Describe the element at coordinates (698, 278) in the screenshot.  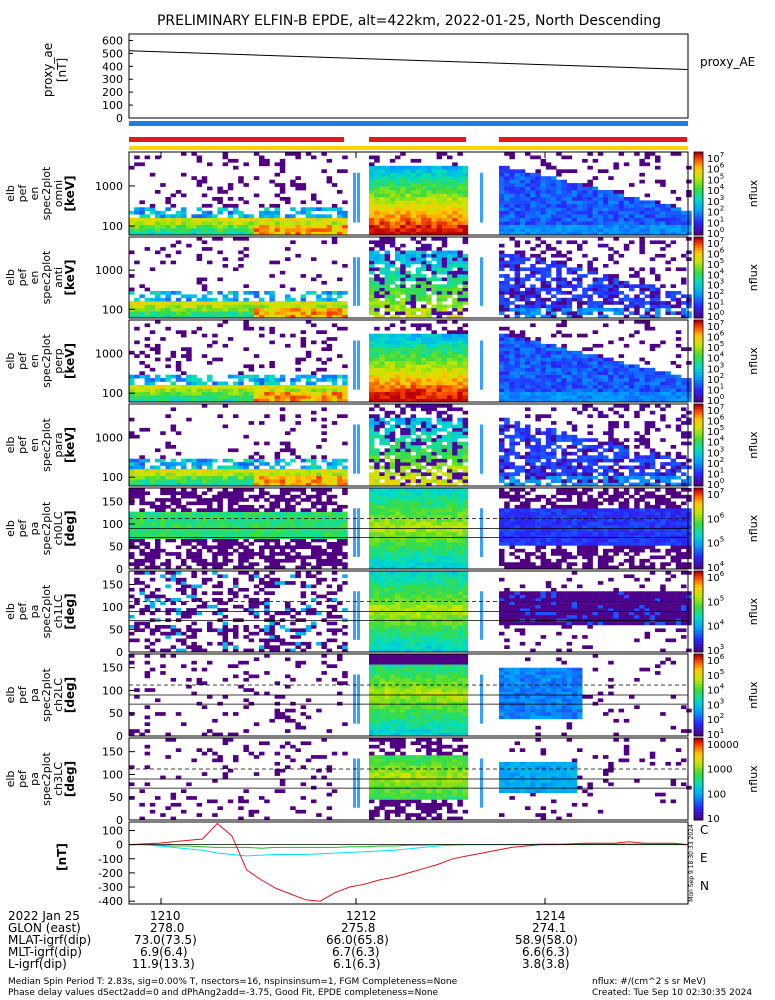
I see `colorbar-anti` at that location.